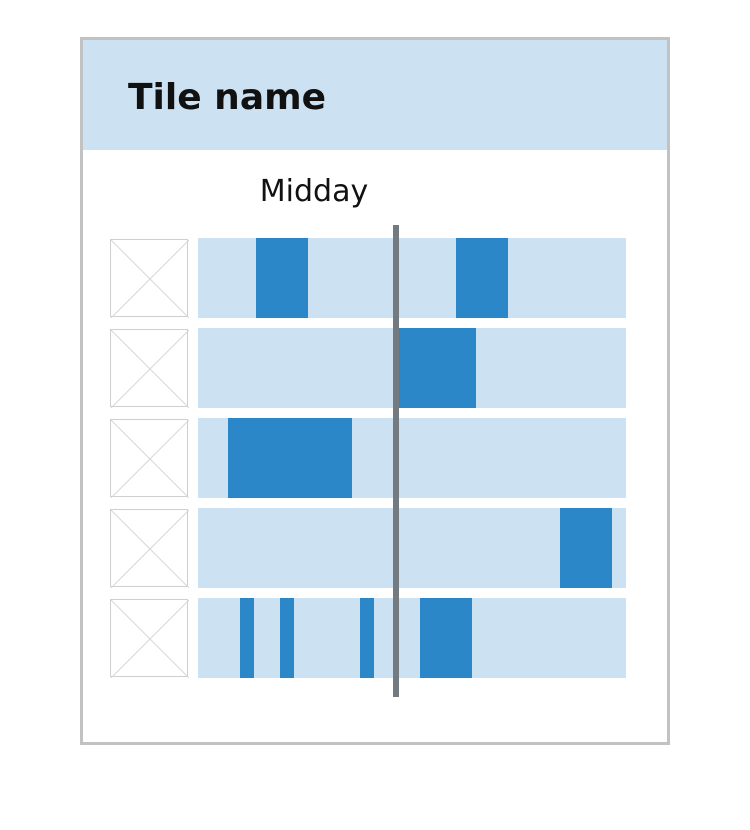 The image size is (750, 830). Describe the element at coordinates (396, 461) in the screenshot. I see `midday-marker-line` at that location.